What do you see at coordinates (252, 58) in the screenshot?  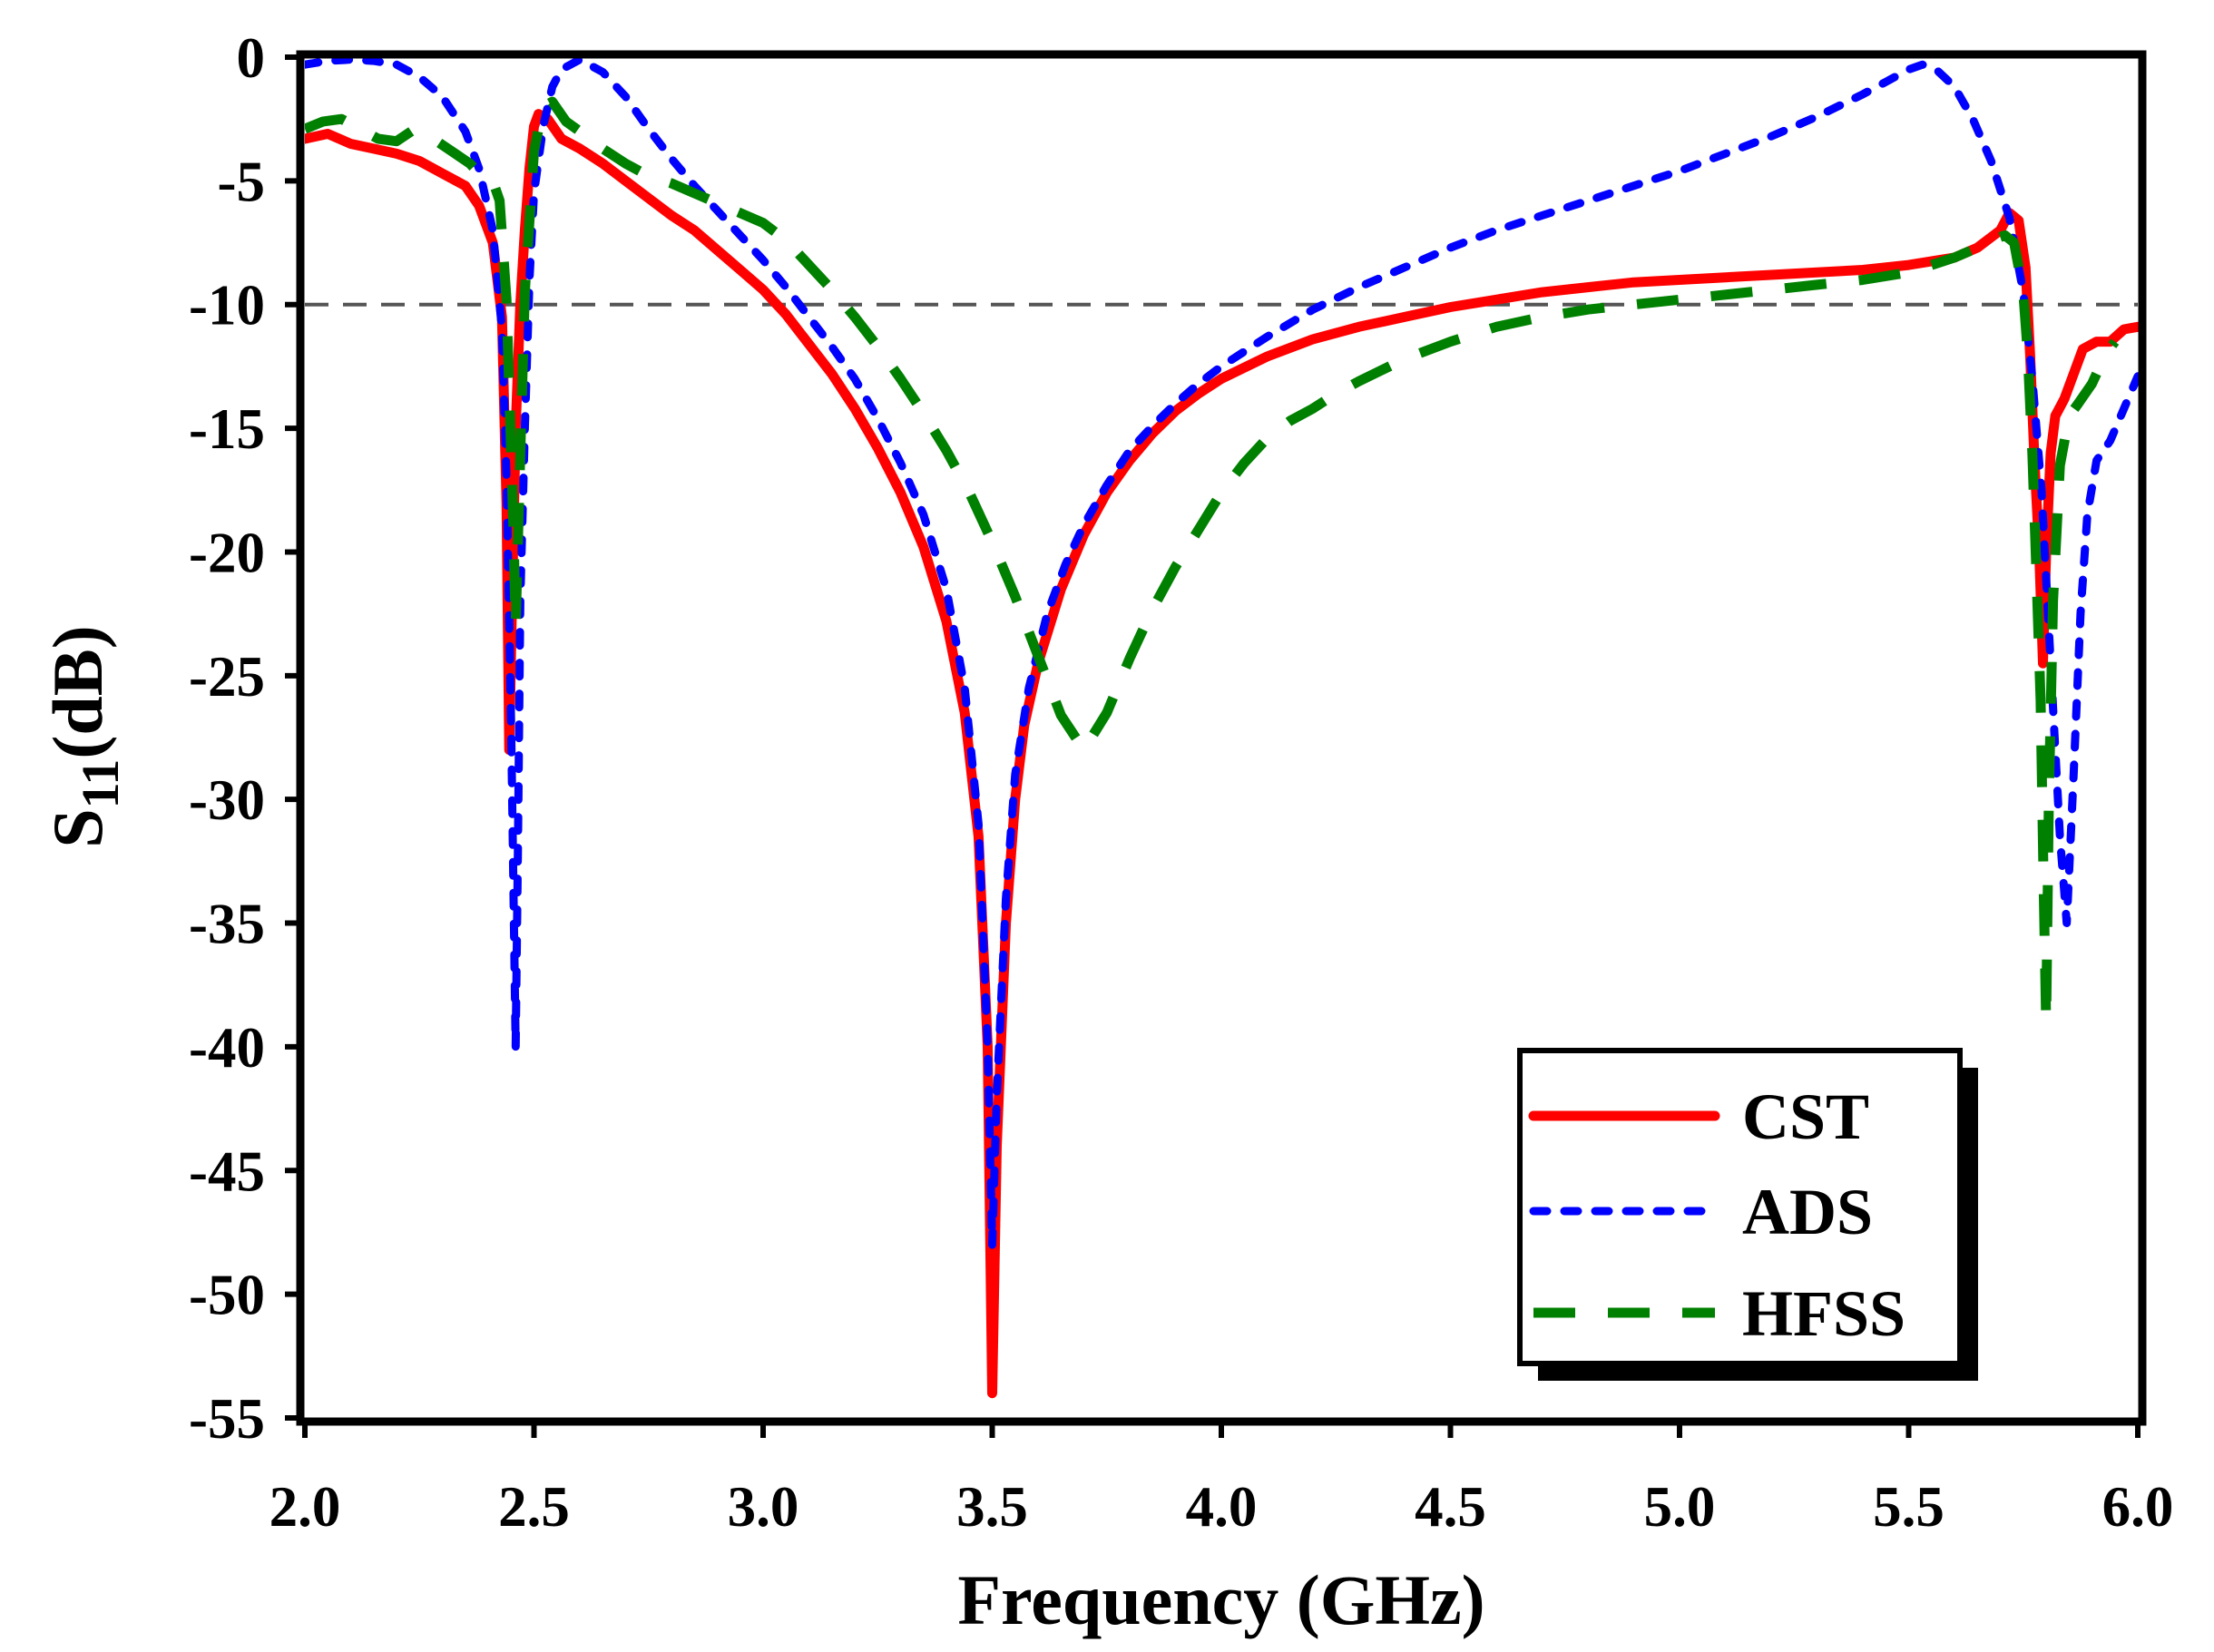 I see `y-tick-label: 0` at bounding box center [252, 58].